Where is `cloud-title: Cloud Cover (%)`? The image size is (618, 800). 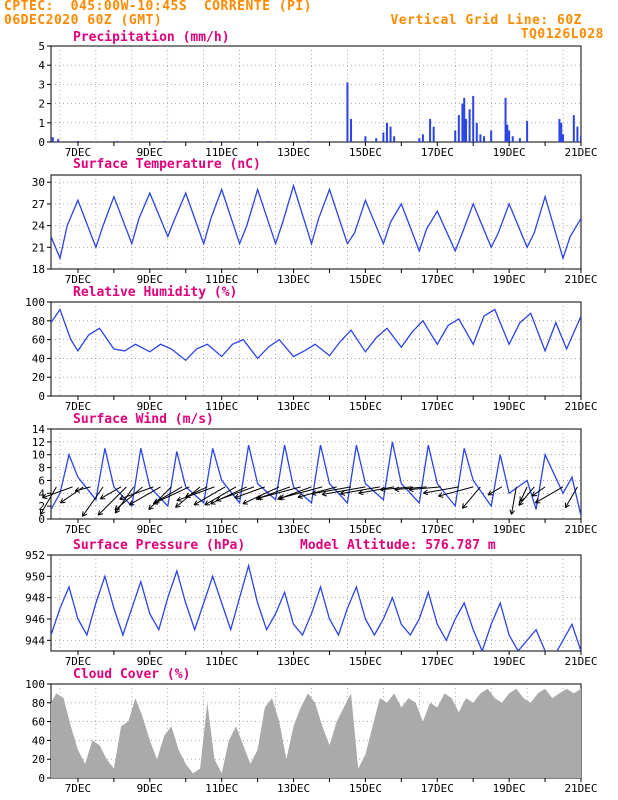 cloud-title: Cloud Cover (%) is located at coordinates (131, 674).